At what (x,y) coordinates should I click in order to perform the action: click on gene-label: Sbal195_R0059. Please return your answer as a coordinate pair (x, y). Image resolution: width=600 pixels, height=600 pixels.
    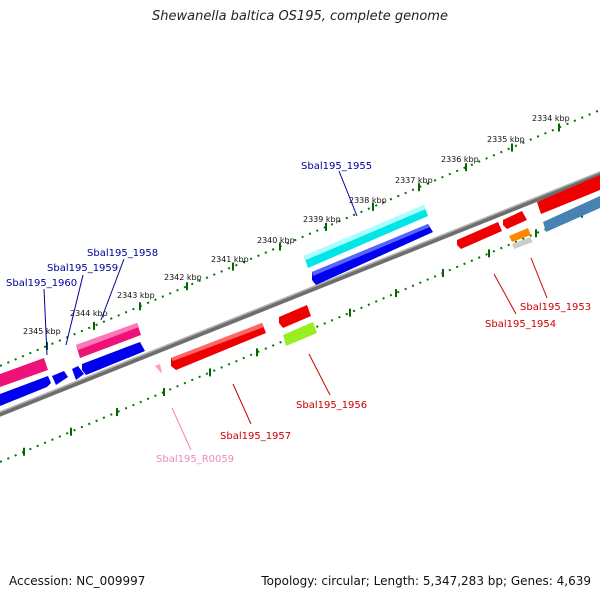
    Looking at the image, I should click on (195, 459).